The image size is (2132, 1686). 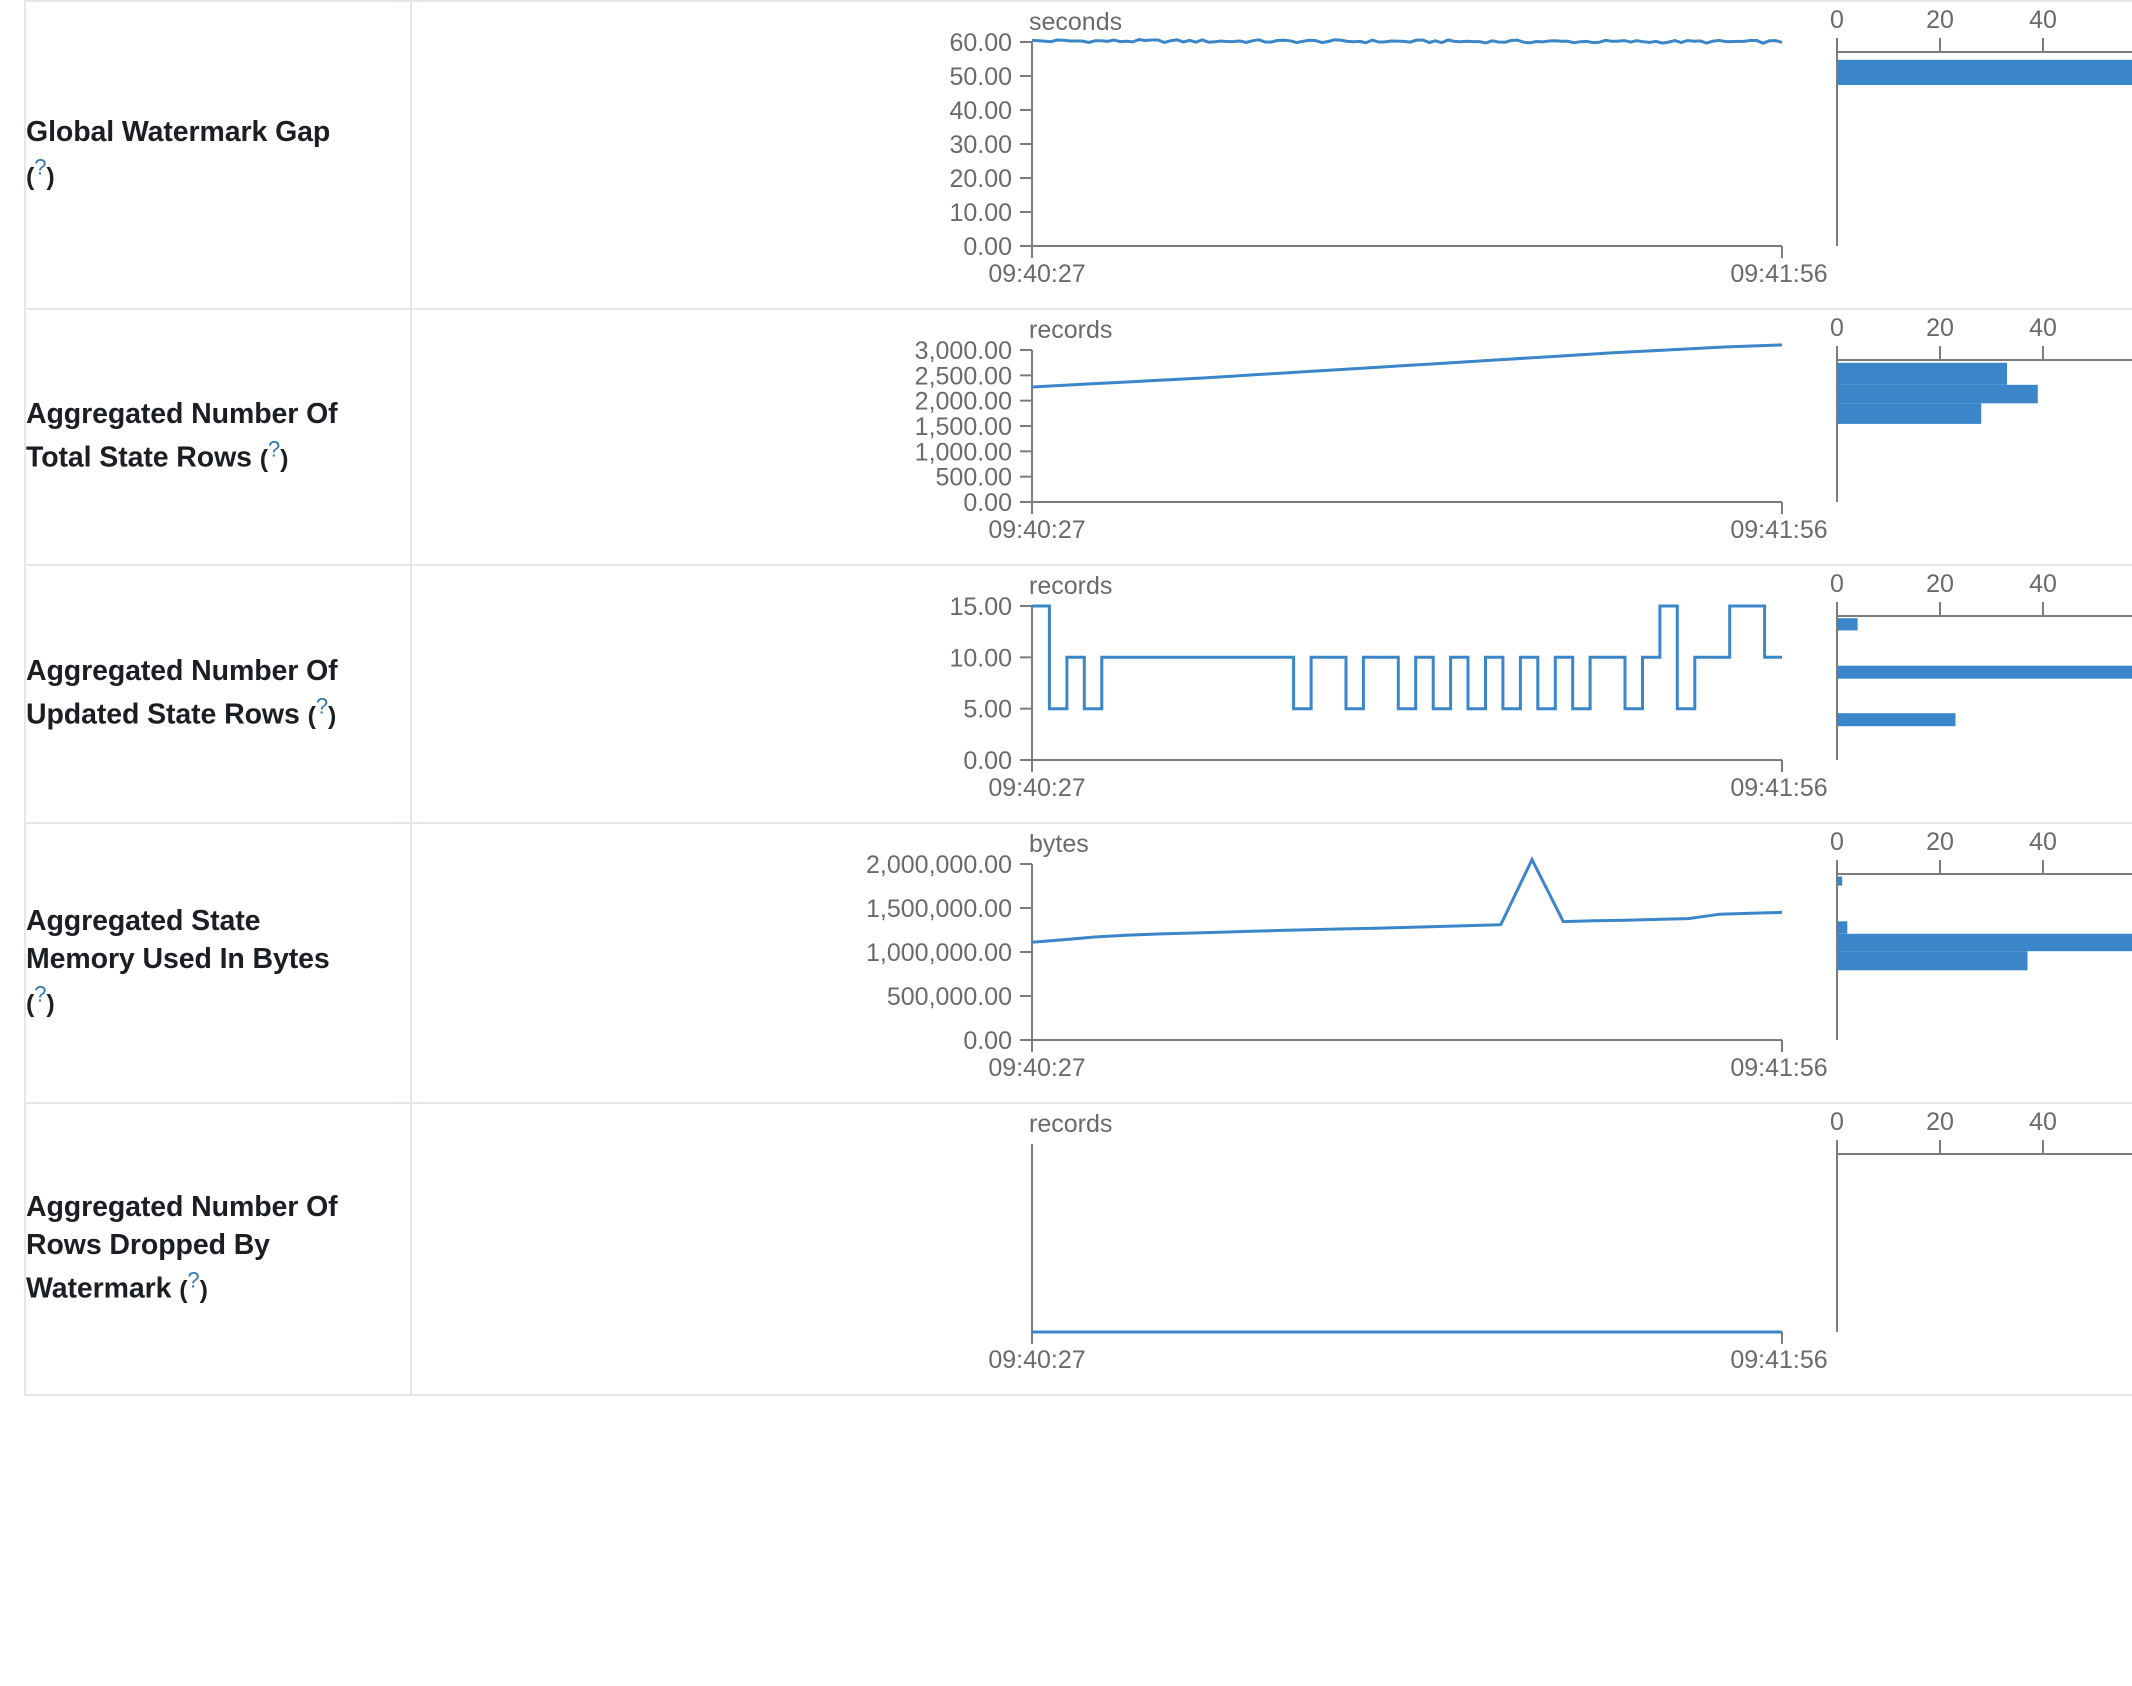 What do you see at coordinates (980, 145) in the screenshot?
I see `timeline-y-tick-label: 30.00` at bounding box center [980, 145].